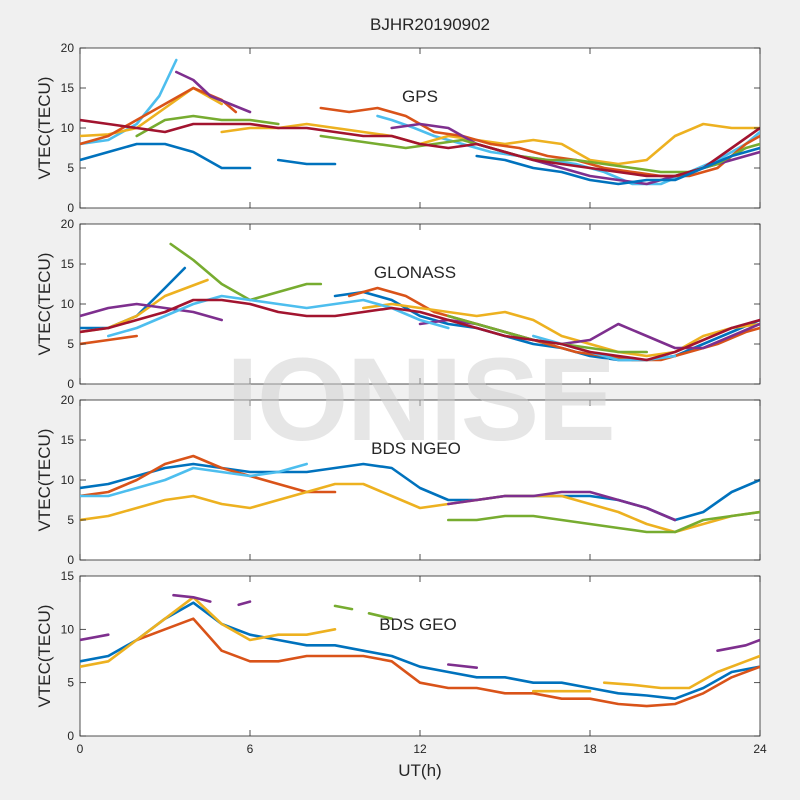  I want to click on panel-label-bds-geo: BDS GEO, so click(417, 624).